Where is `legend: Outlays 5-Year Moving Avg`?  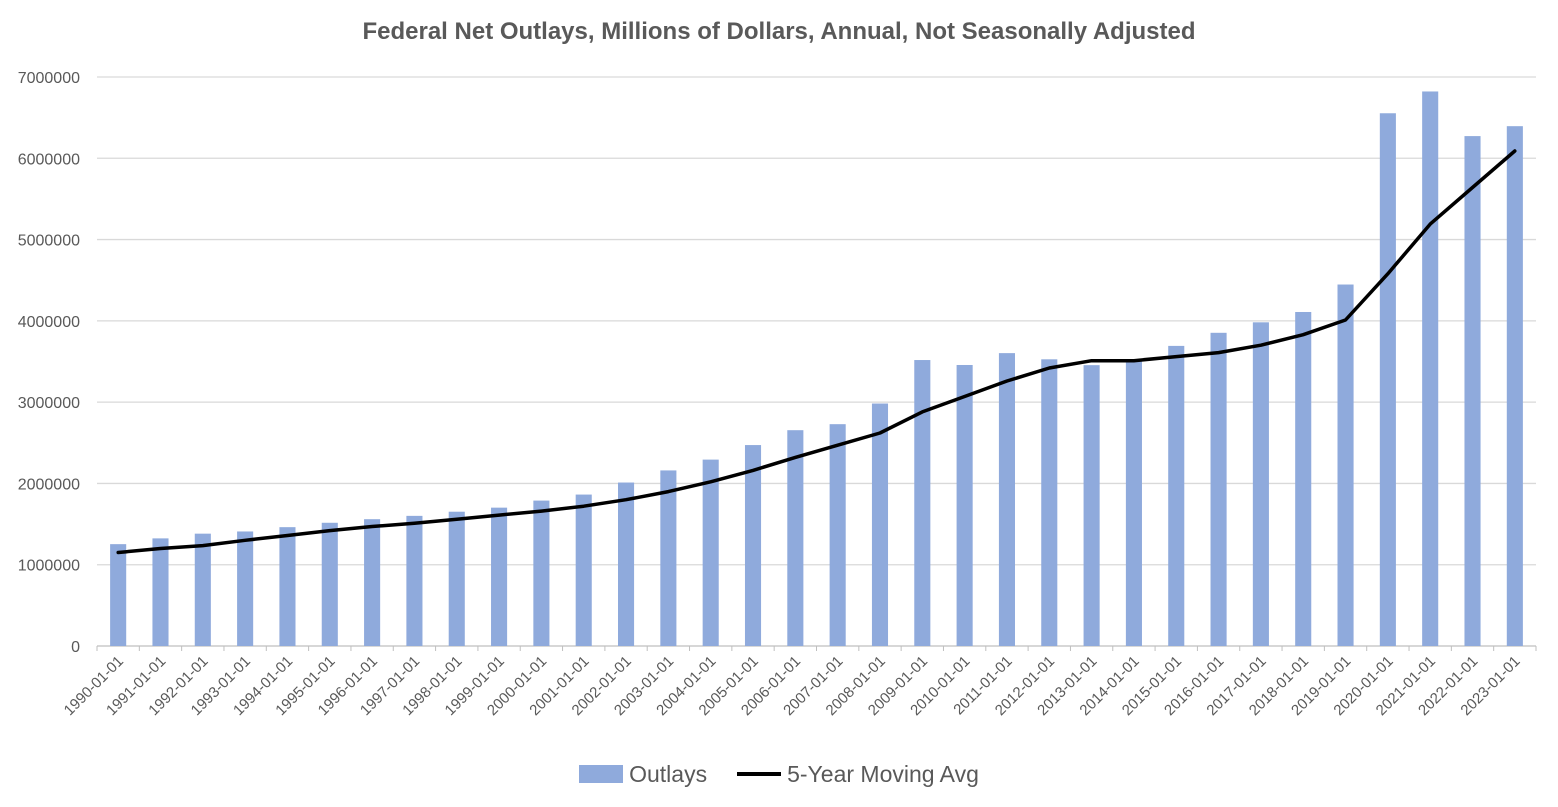
legend: Outlays 5-Year Moving Avg is located at coordinates (779, 774).